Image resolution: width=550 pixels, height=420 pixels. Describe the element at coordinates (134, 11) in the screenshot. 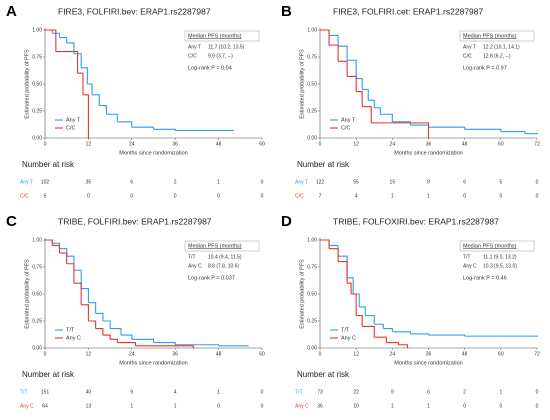

I see `panel-title: FIRE3, FOLFIRI.bev: ERAP1.rs2287987` at that location.